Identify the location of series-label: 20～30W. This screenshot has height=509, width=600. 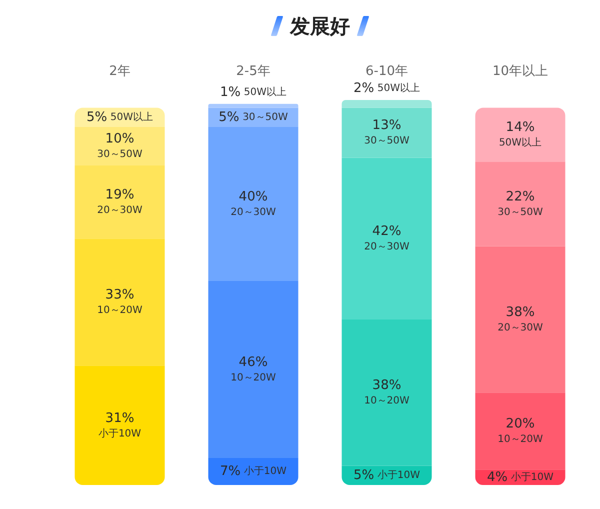
(253, 212).